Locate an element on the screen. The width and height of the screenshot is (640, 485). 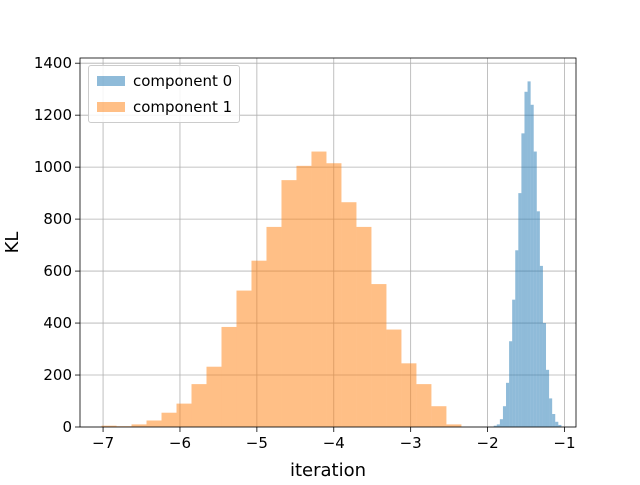
y-tick-label: 1400 is located at coordinates (53, 63).